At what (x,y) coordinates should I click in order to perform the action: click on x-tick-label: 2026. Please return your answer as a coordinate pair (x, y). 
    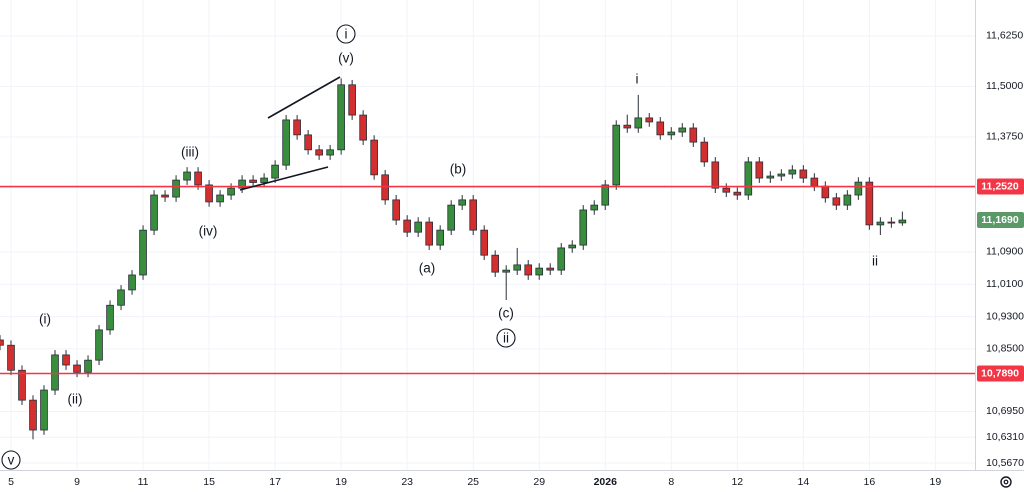
    Looking at the image, I should click on (606, 482).